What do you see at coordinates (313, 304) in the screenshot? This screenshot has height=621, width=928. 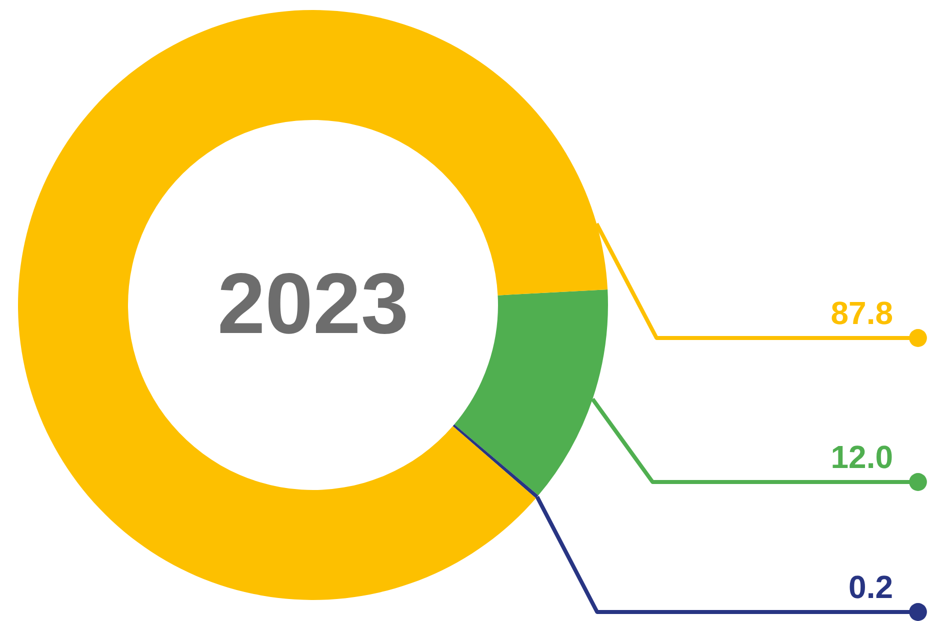 I see `text: 2023` at bounding box center [313, 304].